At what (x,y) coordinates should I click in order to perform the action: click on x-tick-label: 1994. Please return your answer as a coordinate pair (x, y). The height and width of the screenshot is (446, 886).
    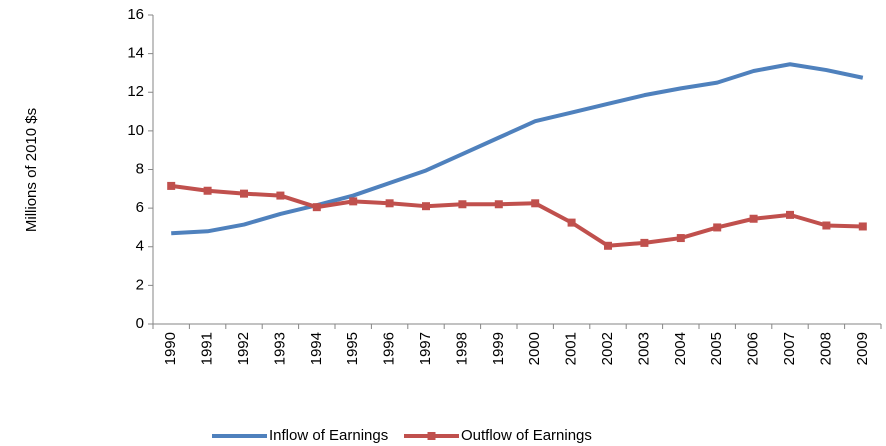
    Looking at the image, I should click on (316, 348).